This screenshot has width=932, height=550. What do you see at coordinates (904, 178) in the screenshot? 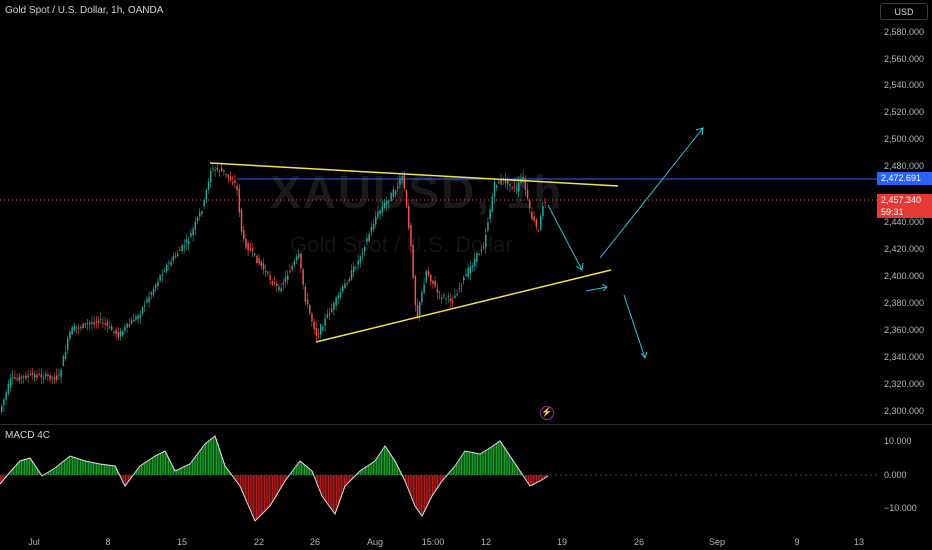
I see `level-price-tag: 2,472.691` at bounding box center [904, 178].